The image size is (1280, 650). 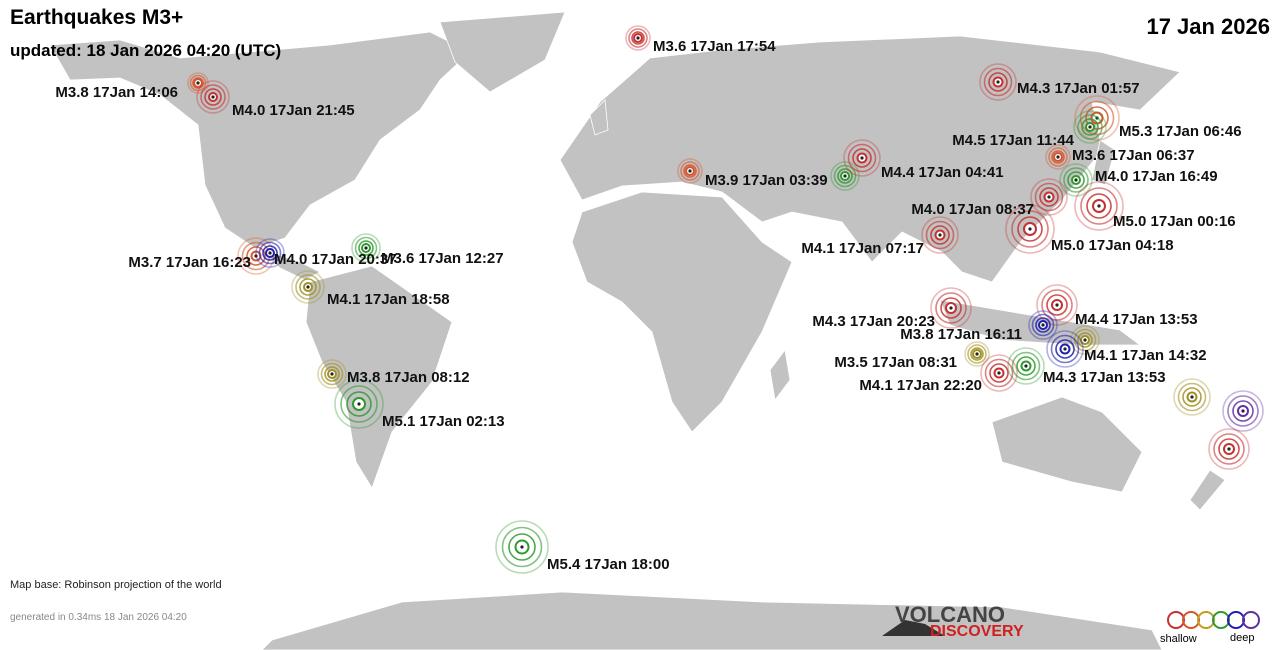 What do you see at coordinates (1180, 131) in the screenshot?
I see `quake-label: M5.3 17Jan 06:46` at bounding box center [1180, 131].